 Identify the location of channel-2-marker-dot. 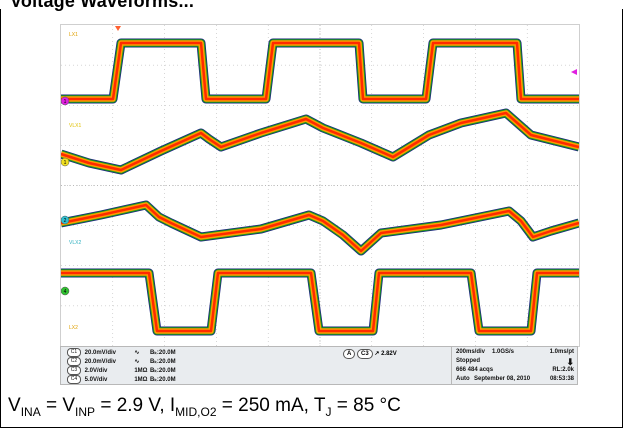
(65, 162).